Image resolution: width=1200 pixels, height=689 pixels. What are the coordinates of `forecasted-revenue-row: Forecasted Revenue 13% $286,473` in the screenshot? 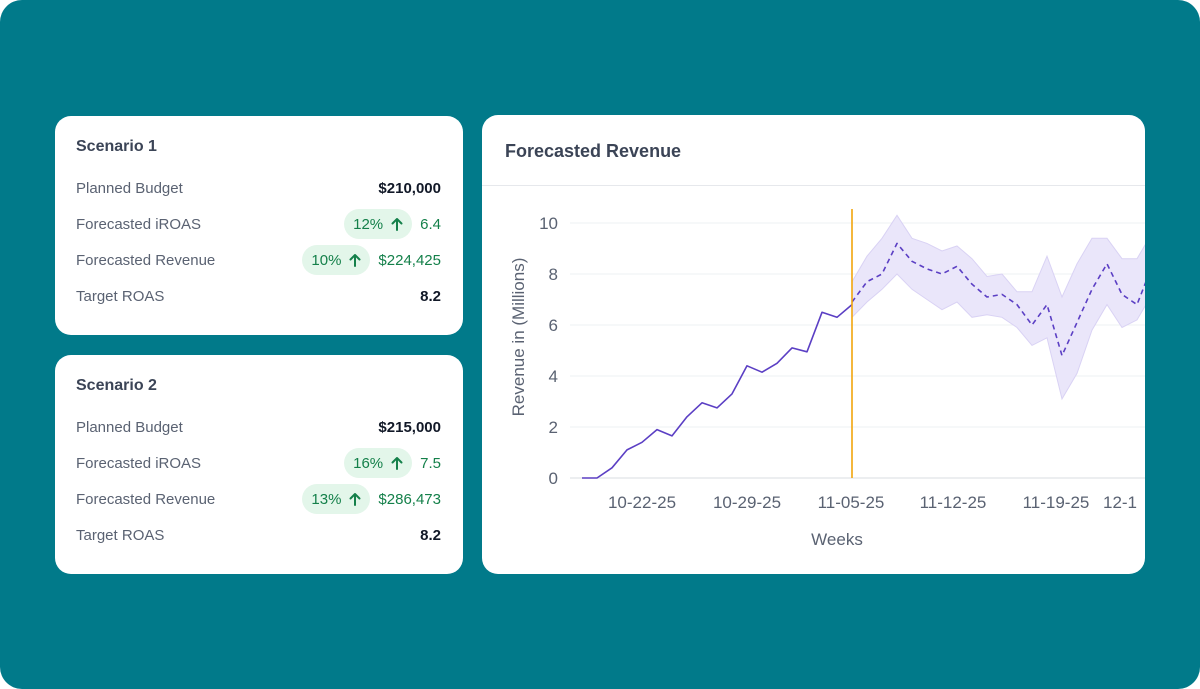 It's located at (258, 499).